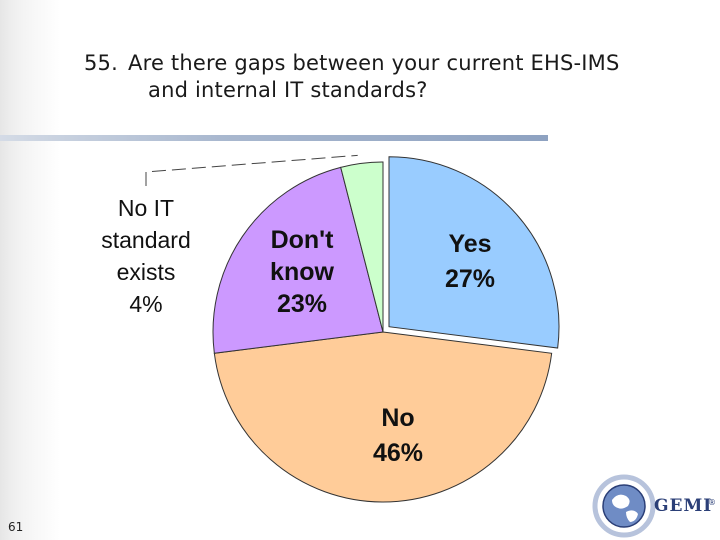 The image size is (720, 540). I want to click on leader-line-no-it-standard, so click(251, 170).